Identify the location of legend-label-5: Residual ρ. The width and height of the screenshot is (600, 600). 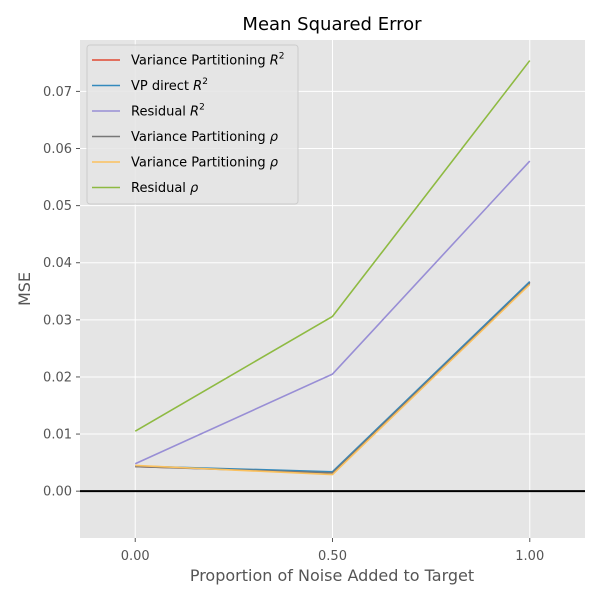
(165, 188).